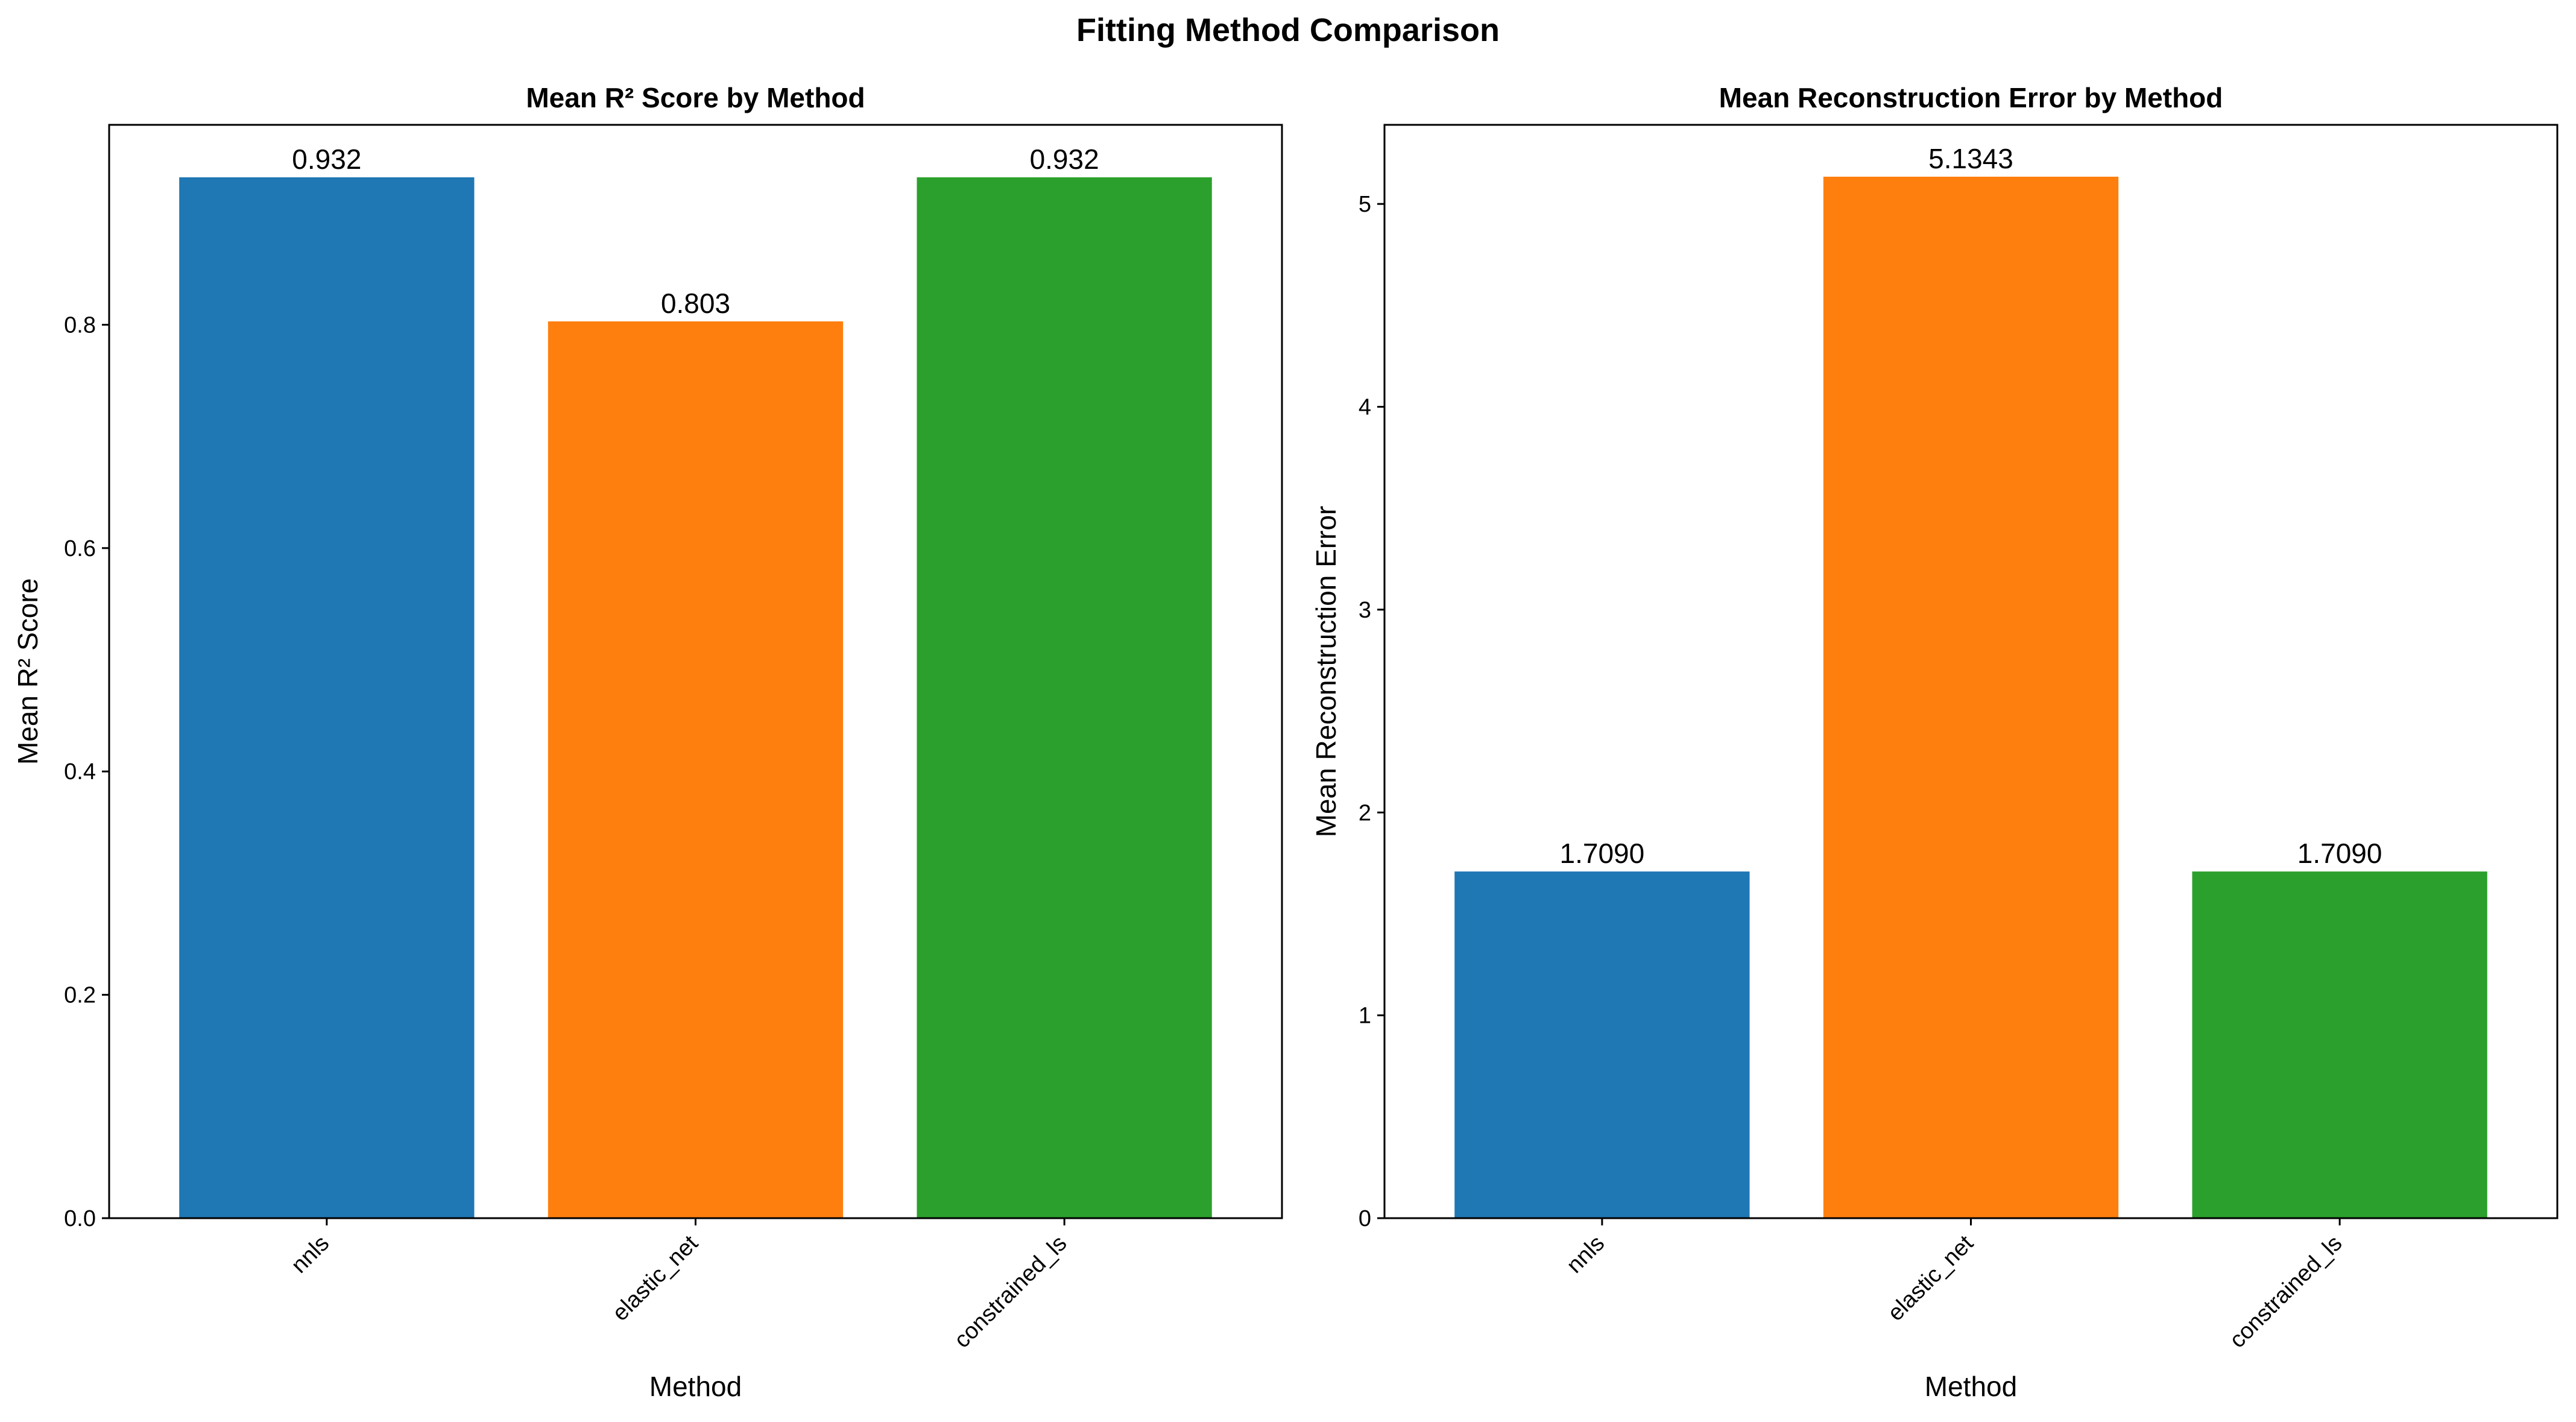 The image size is (2576, 1422). Describe the element at coordinates (1602, 853) in the screenshot. I see `data-label-nnls: 1.7090` at that location.